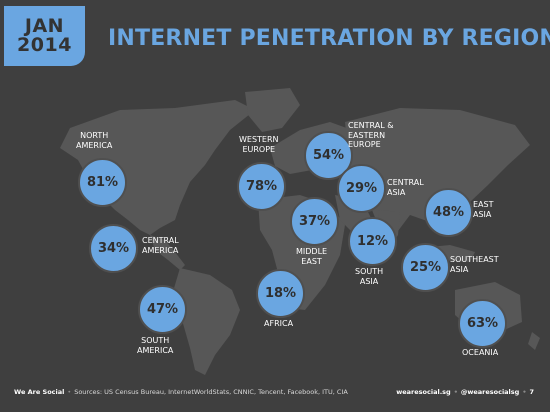  Describe the element at coordinates (206, 321) in the screenshot. I see `south-america-shape` at that location.